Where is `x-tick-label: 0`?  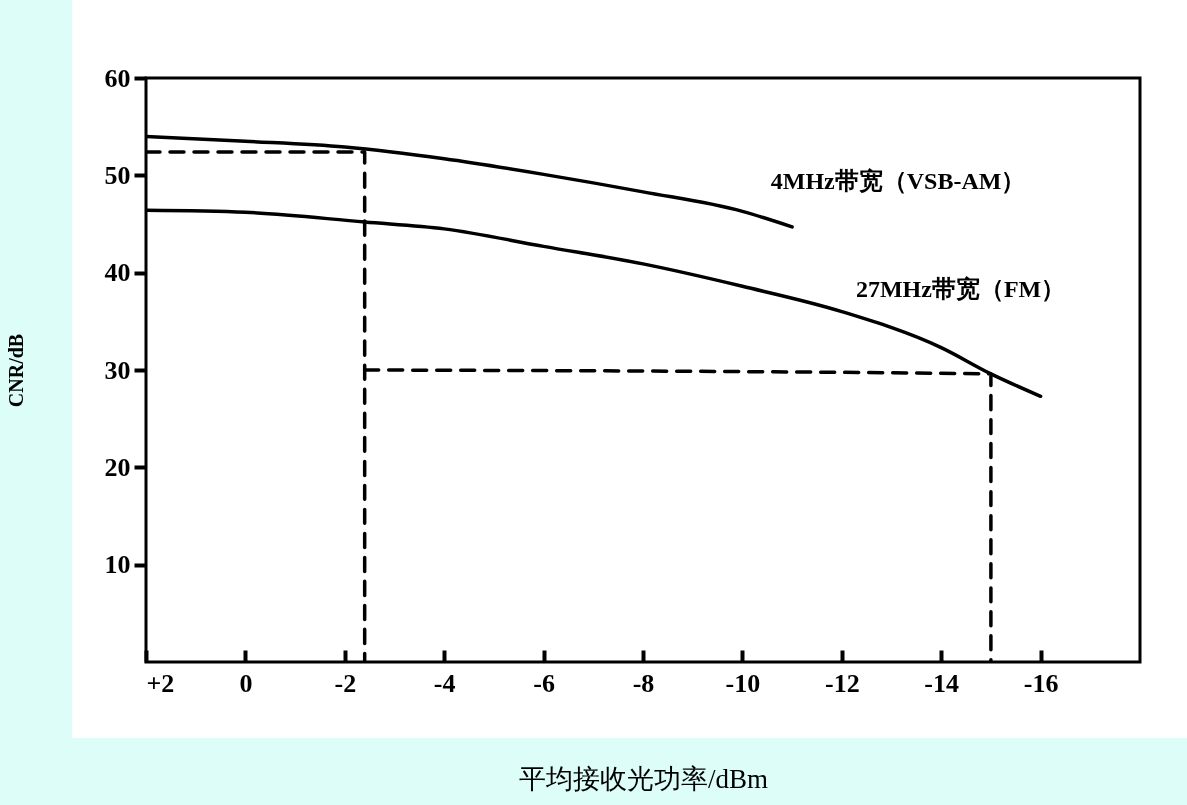
x-tick-label: 0 is located at coordinates (246, 683).